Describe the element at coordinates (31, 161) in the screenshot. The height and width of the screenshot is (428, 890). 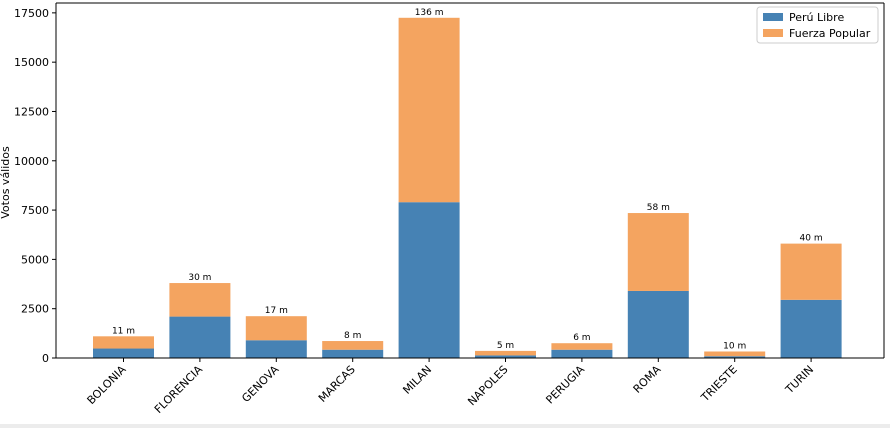
I see `y-tick-label: 10000` at that location.